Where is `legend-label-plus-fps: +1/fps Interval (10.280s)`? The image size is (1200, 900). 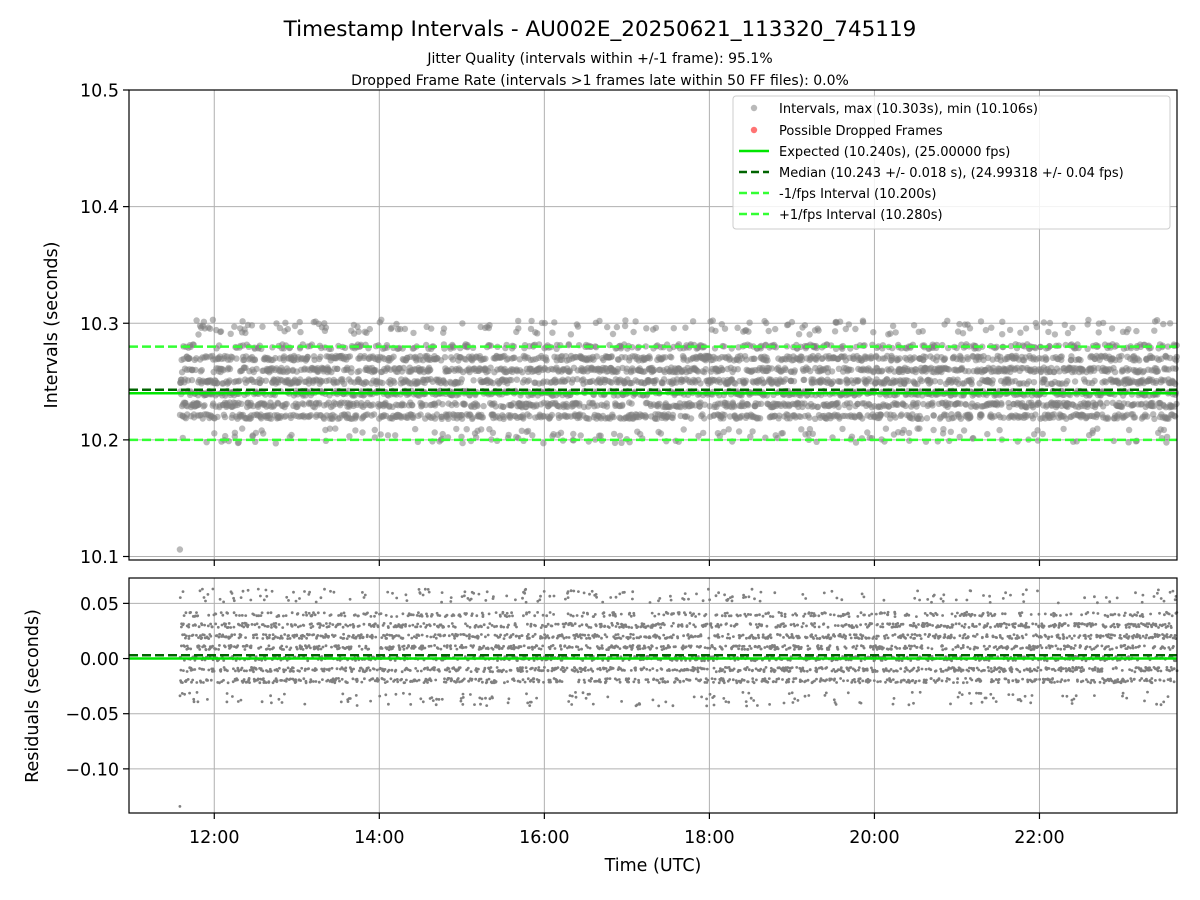 legend-label-plus-fps: +1/fps Interval (10.280s) is located at coordinates (861, 215).